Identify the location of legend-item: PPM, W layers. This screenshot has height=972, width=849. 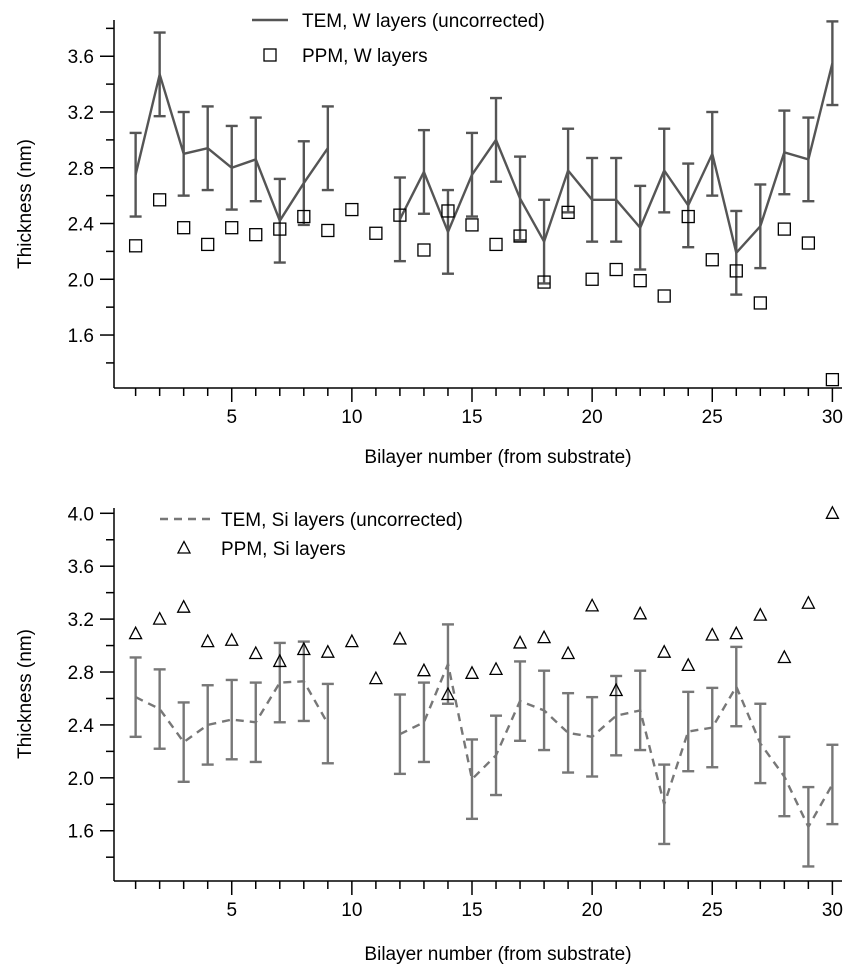
(346, 56).